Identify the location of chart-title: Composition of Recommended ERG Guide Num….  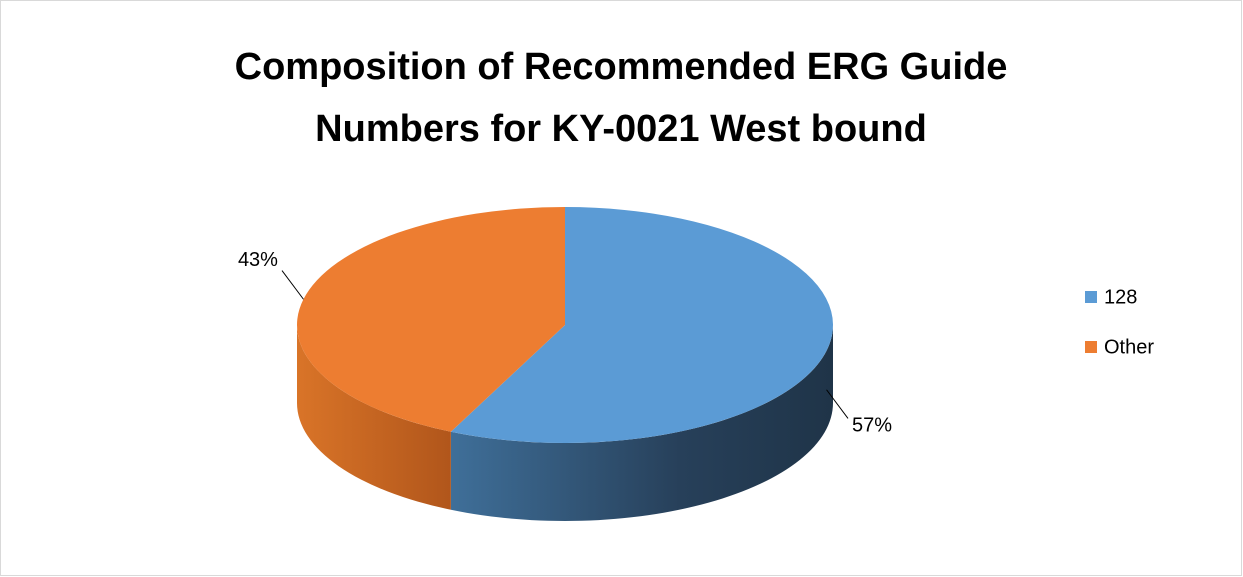
(621, 98).